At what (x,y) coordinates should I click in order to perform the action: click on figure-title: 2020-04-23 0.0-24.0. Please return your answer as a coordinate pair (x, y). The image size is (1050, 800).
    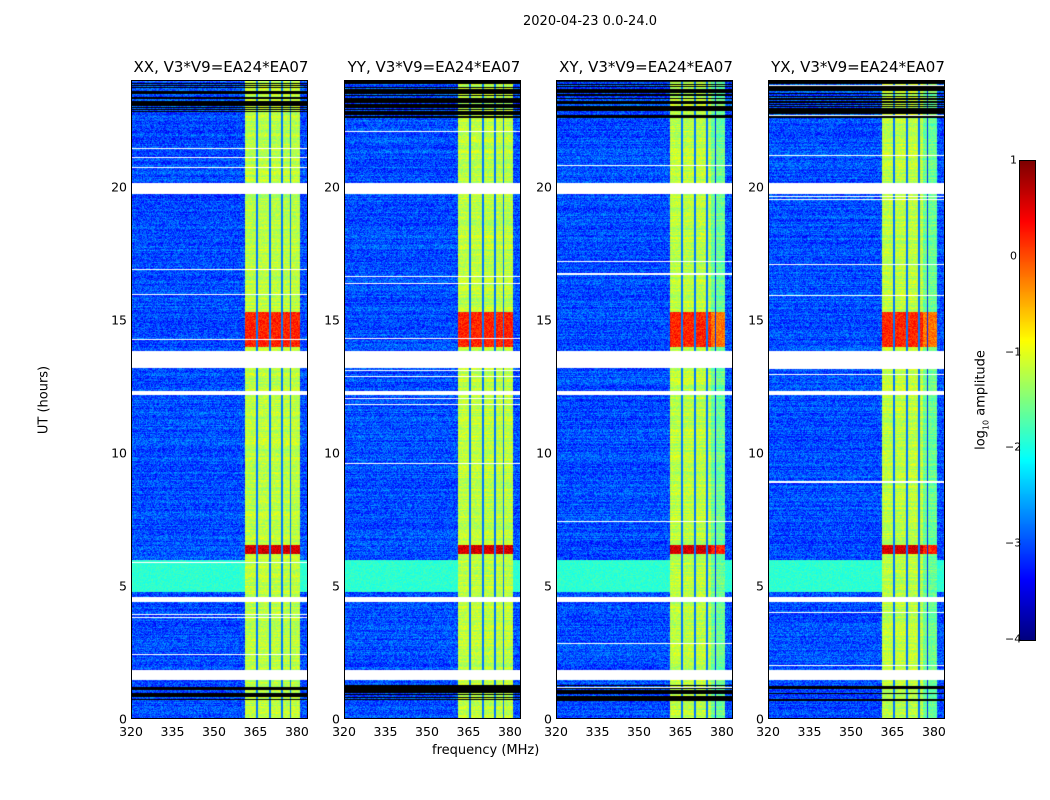
    Looking at the image, I should click on (590, 21).